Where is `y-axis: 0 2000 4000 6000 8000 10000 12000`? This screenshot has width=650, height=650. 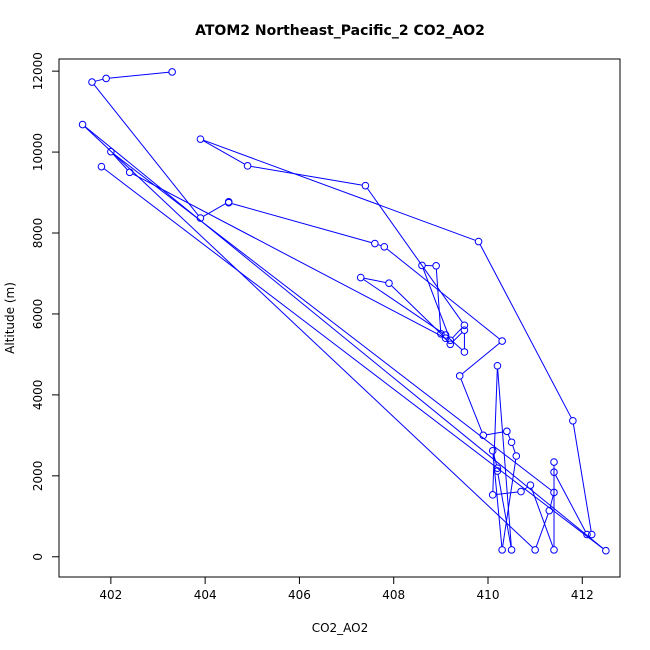 y-axis: 0 2000 4000 6000 8000 10000 12000 is located at coordinates (45, 306).